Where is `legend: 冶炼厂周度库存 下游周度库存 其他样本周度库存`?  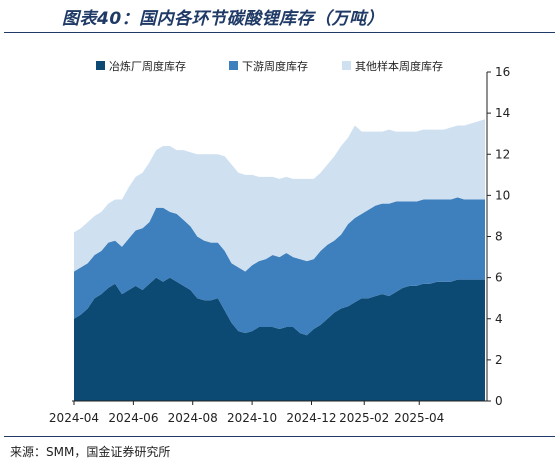 legend: 冶炼厂周度库存 下游周度库存 其他样本周度库存 is located at coordinates (269, 66).